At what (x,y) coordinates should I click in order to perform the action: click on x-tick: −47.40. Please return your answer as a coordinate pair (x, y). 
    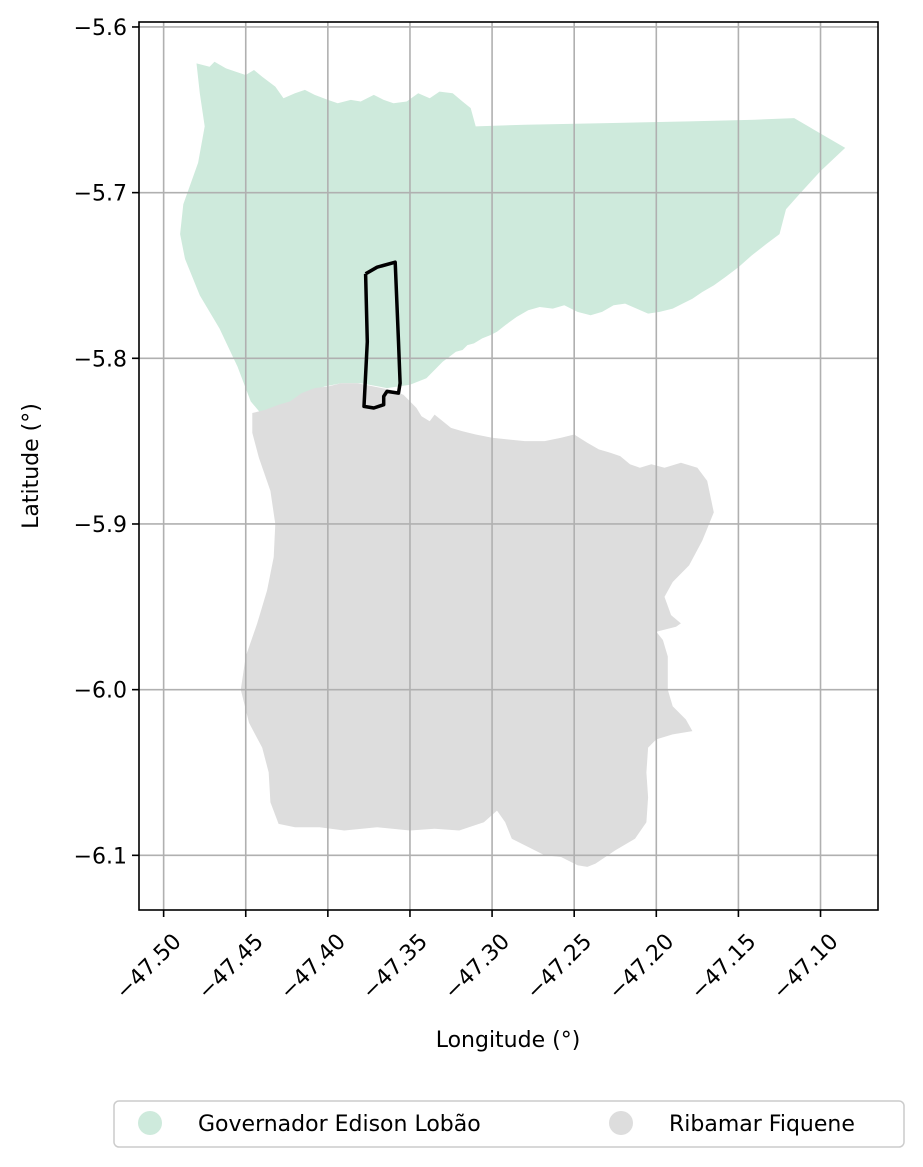
    Looking at the image, I should click on (313, 957).